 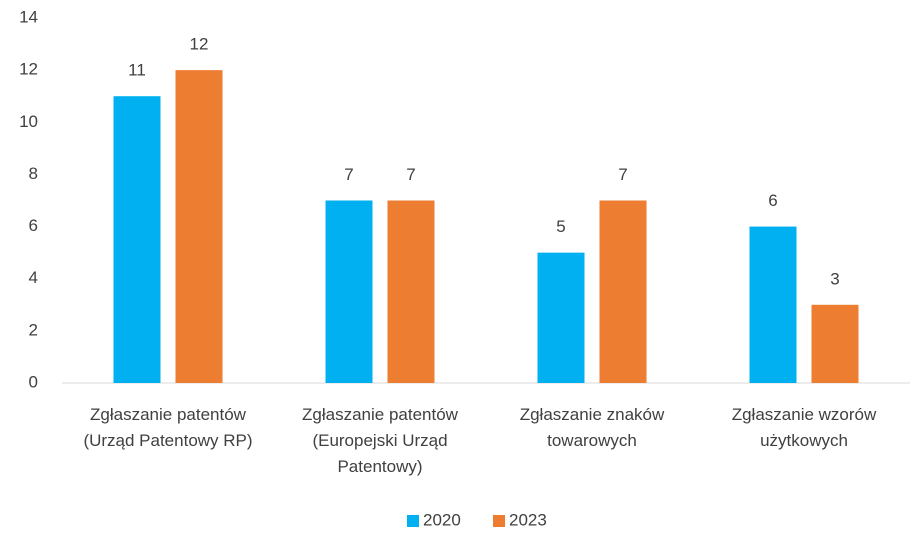 I want to click on data-label: 12, so click(x=199, y=44).